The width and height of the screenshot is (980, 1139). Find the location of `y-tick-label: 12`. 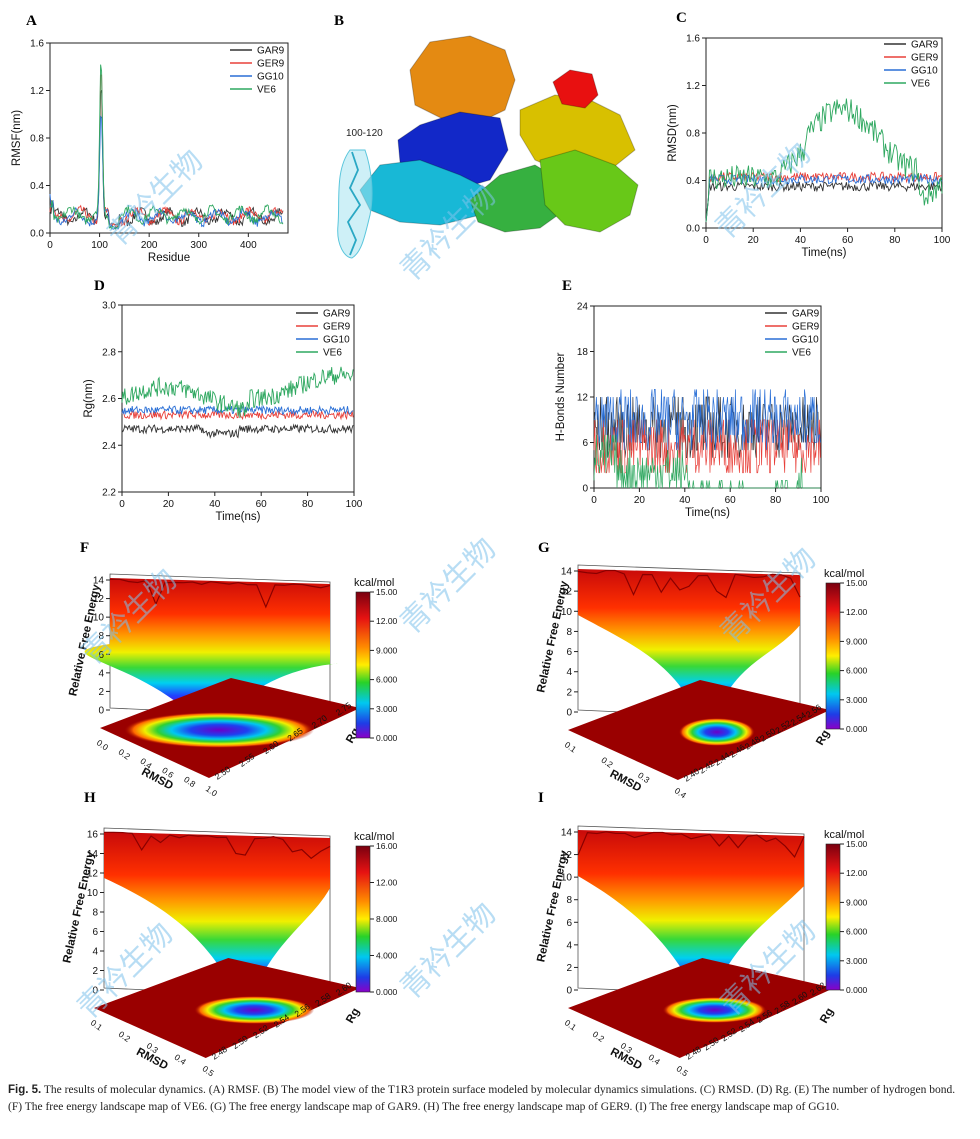

y-tick-label: 12 is located at coordinates (583, 398).